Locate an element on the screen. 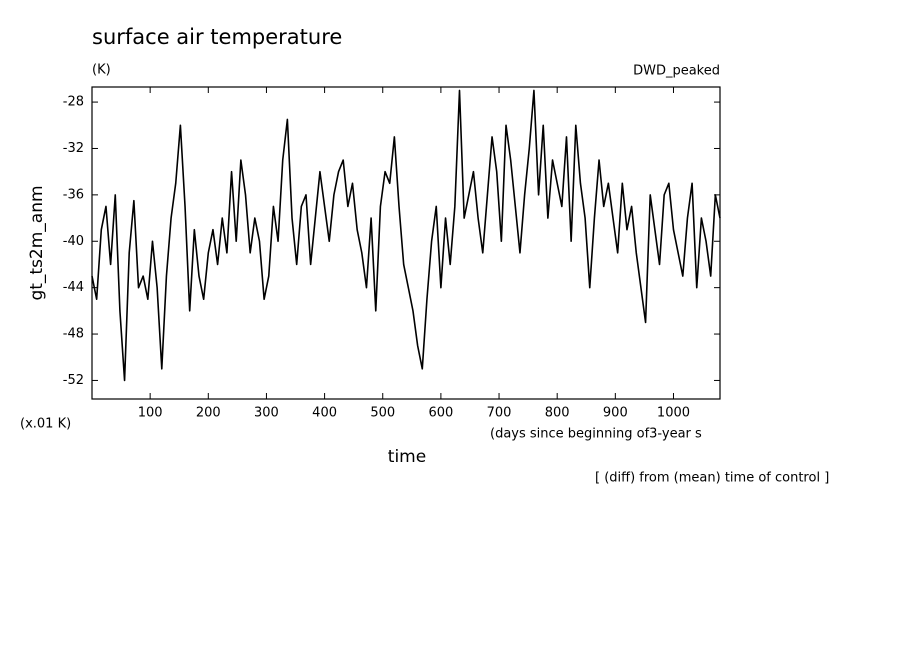 The width and height of the screenshot is (904, 654). x-tick-label: 700 is located at coordinates (499, 413).